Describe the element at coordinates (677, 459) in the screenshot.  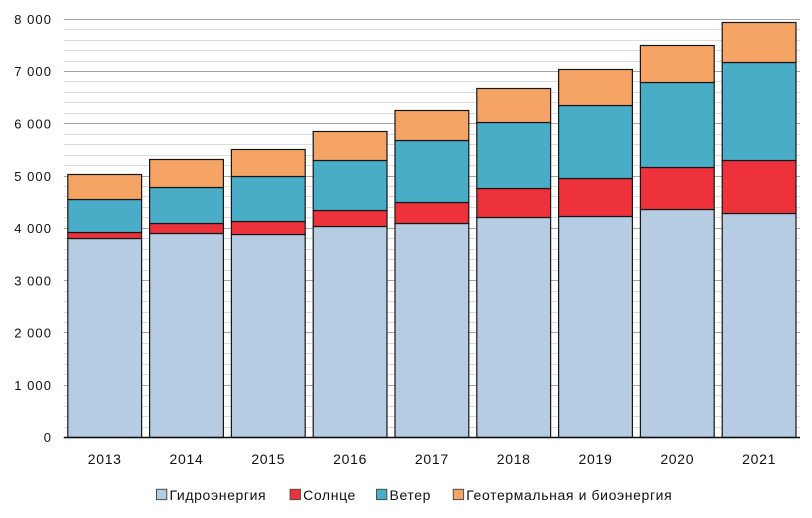
I see `svg-text: 2020` at that location.